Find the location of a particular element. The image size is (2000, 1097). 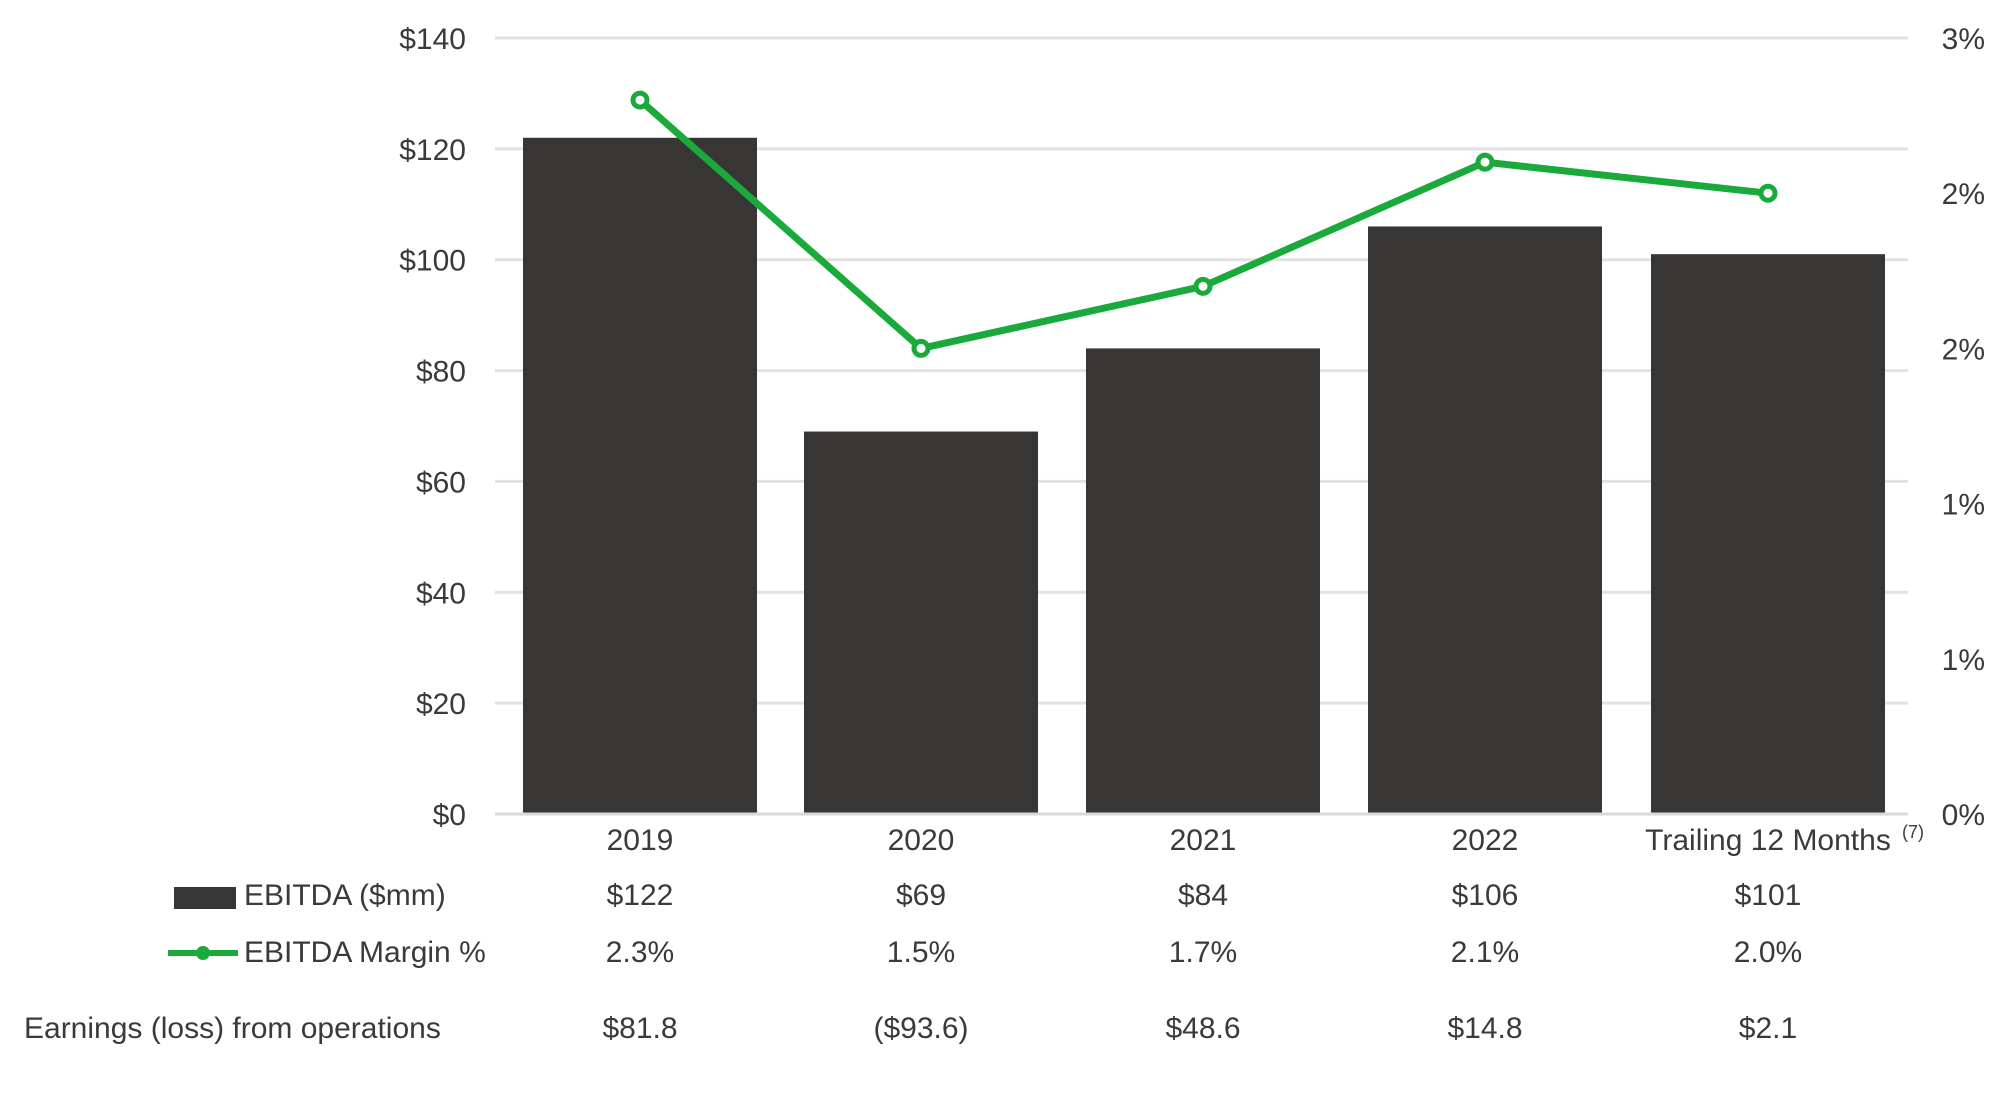

margin-value: 1.7% is located at coordinates (1203, 952).